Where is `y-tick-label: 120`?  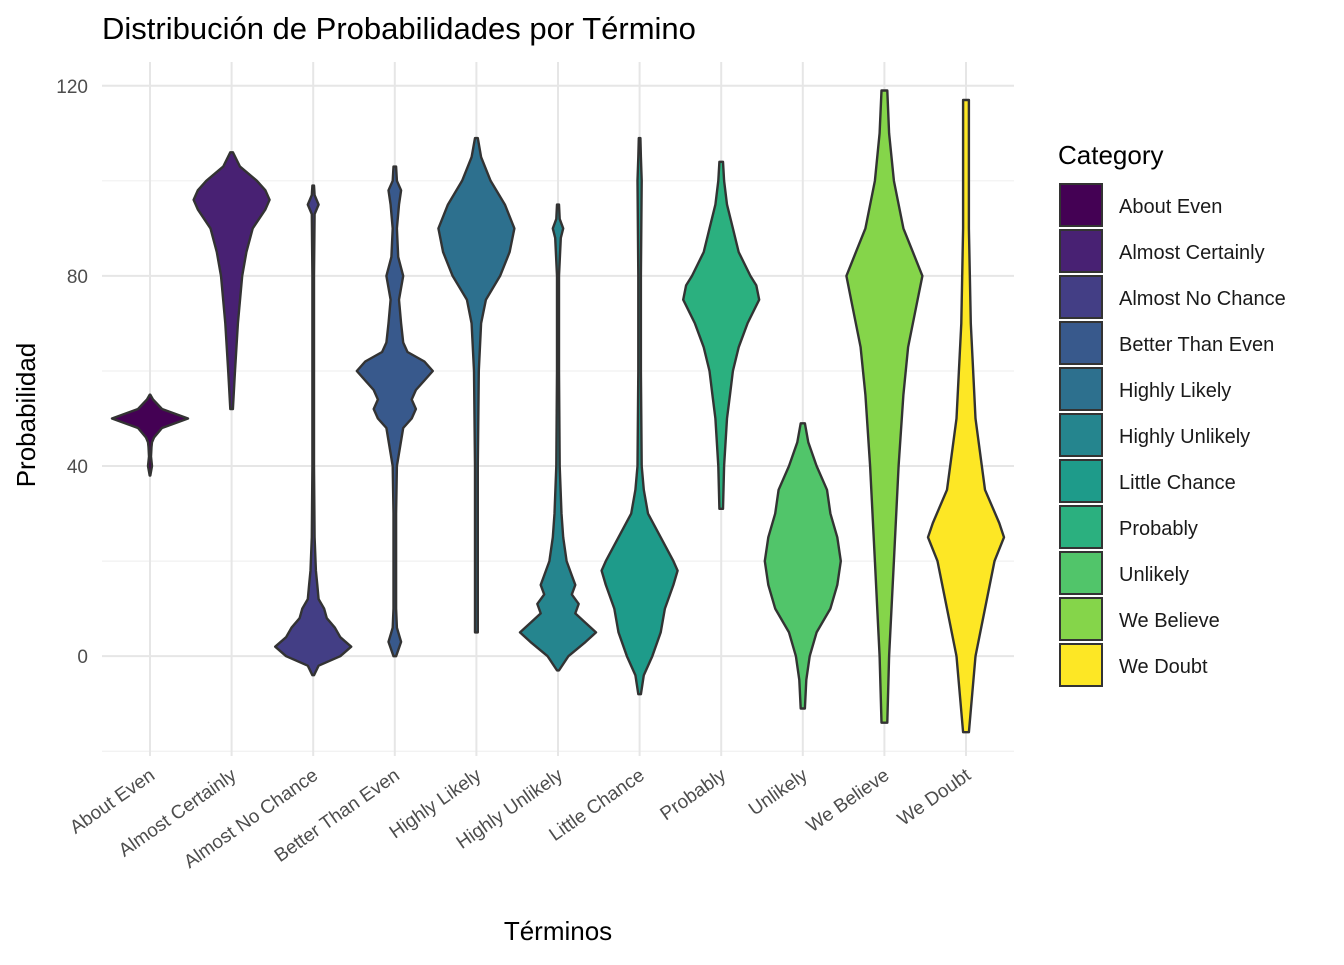 y-tick-label: 120 is located at coordinates (72, 87).